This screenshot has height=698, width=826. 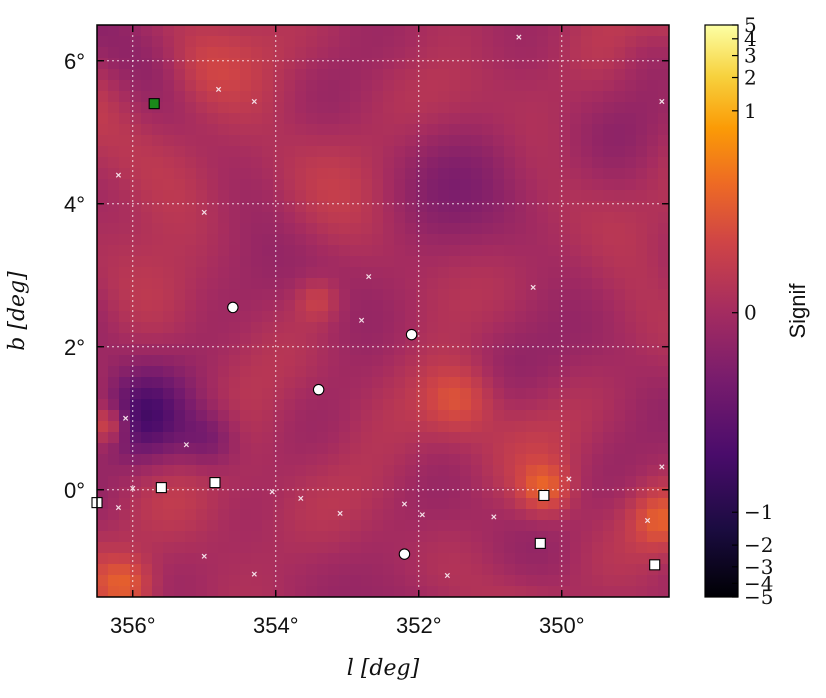 I want to click on colorbar-tick-label: 5, so click(x=750, y=25).